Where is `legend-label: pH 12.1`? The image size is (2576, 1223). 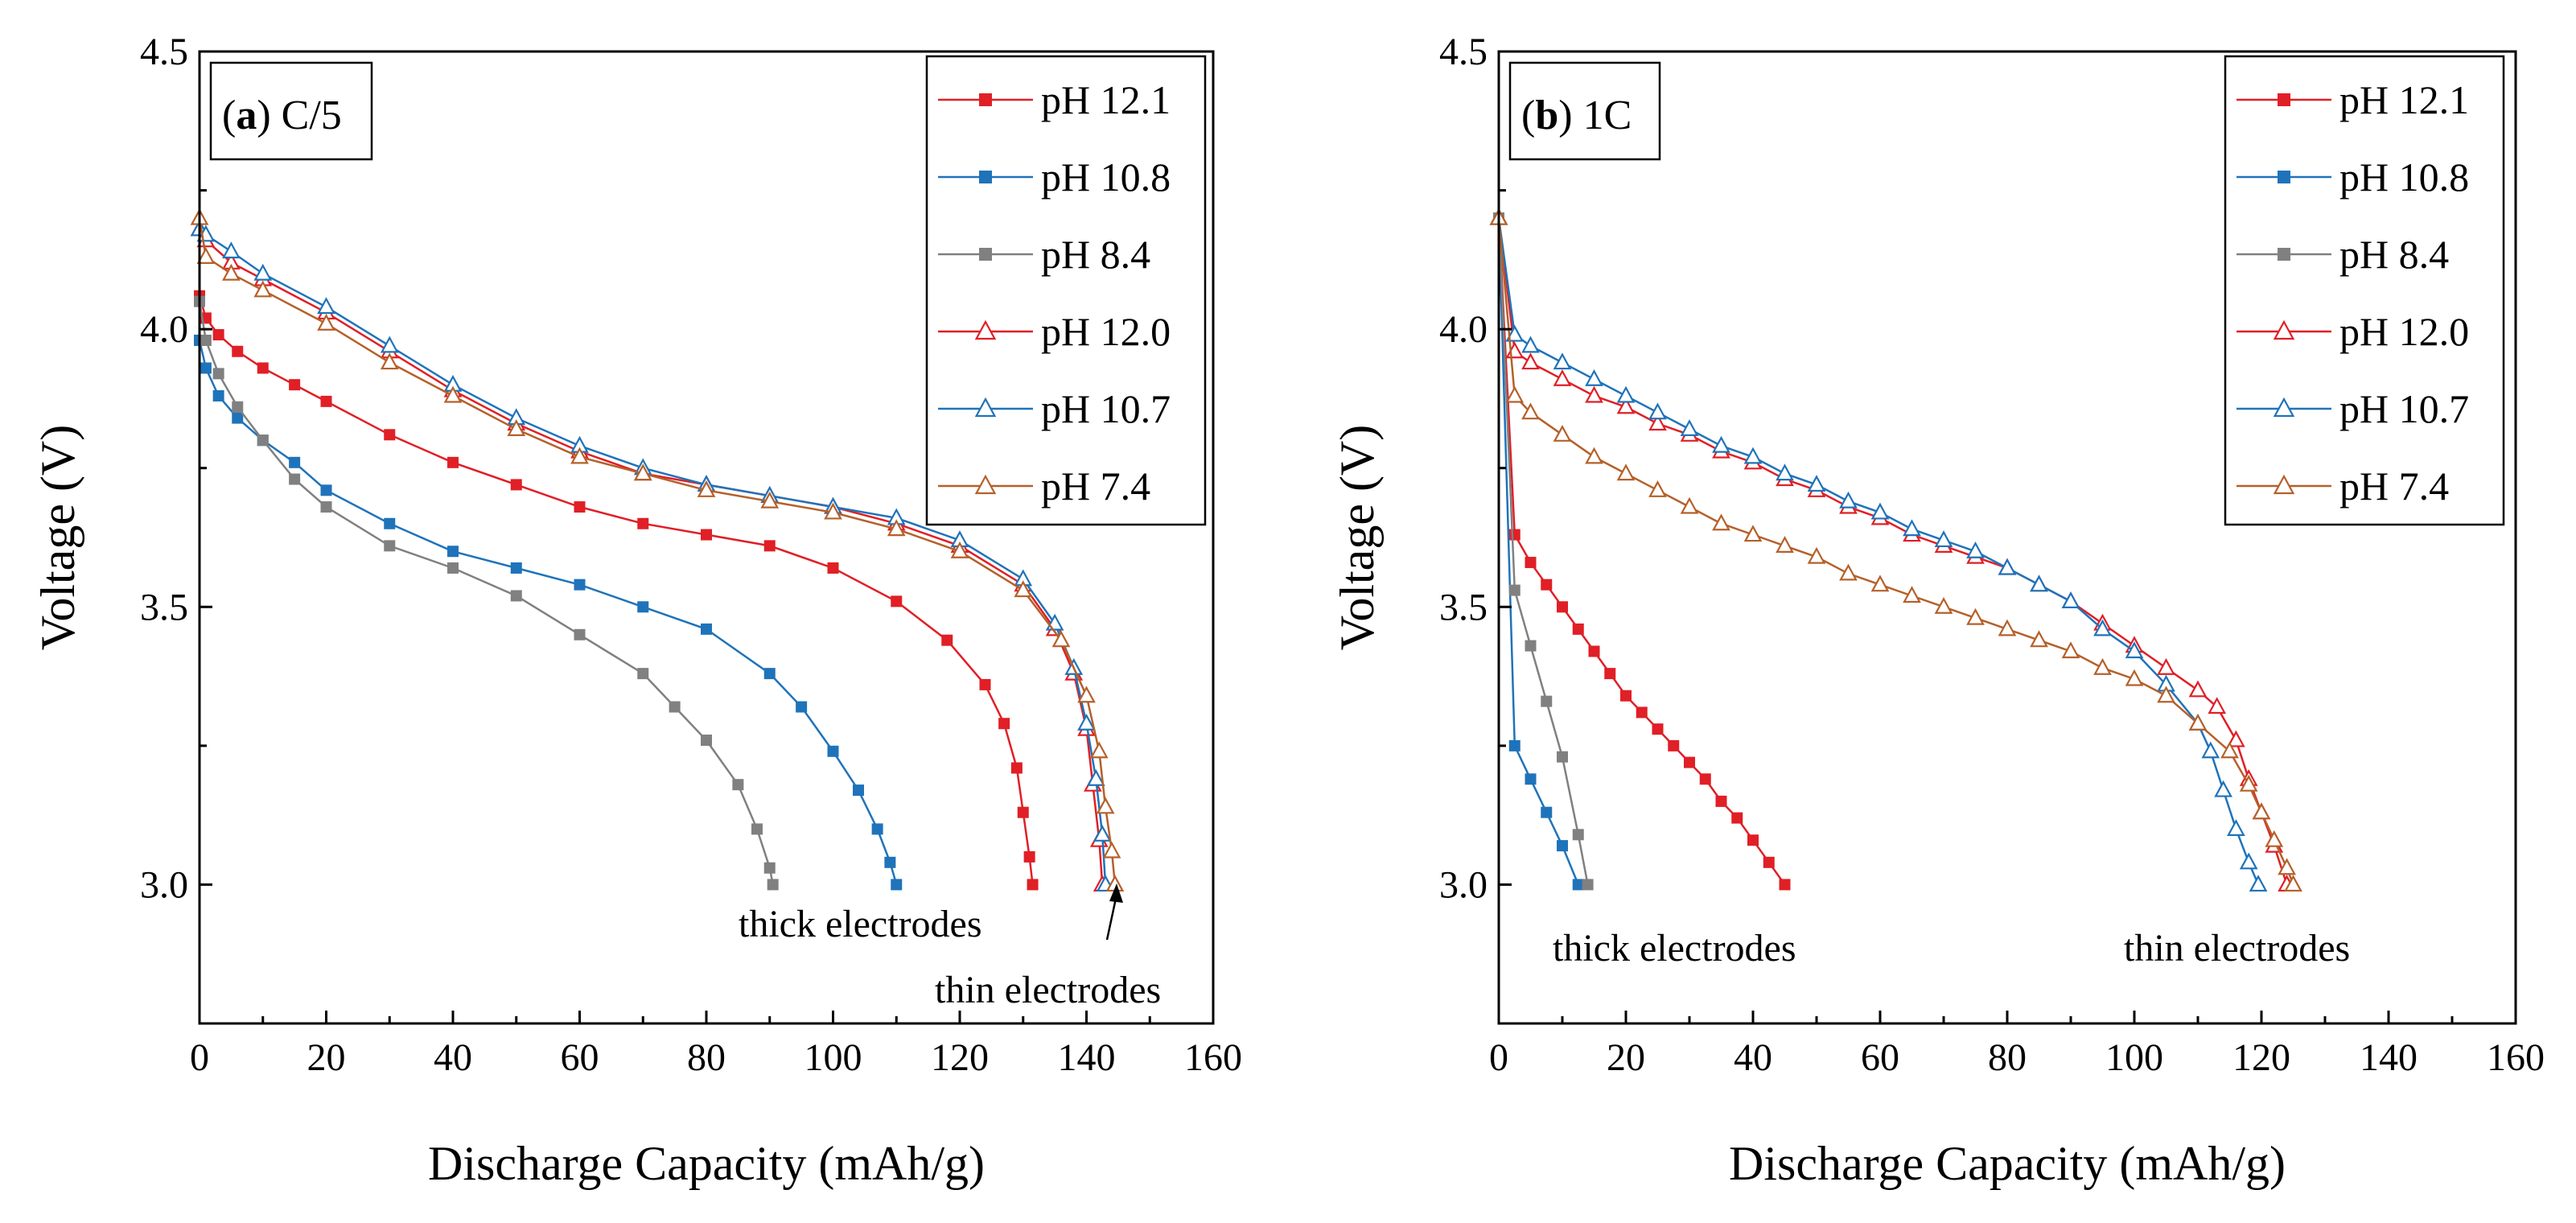 legend-label: pH 12.1 is located at coordinates (1106, 99).